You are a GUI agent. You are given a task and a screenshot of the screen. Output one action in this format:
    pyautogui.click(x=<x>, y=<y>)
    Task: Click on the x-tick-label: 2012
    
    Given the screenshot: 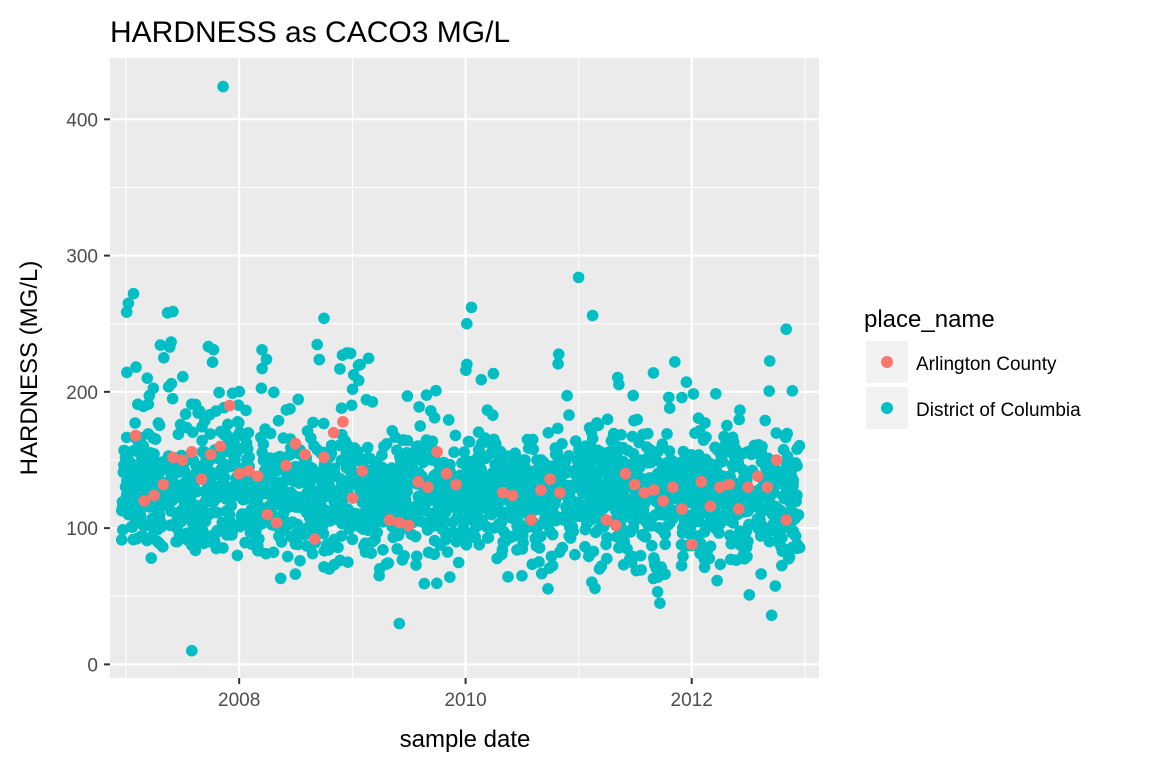 What is the action you would take?
    pyautogui.click(x=692, y=700)
    